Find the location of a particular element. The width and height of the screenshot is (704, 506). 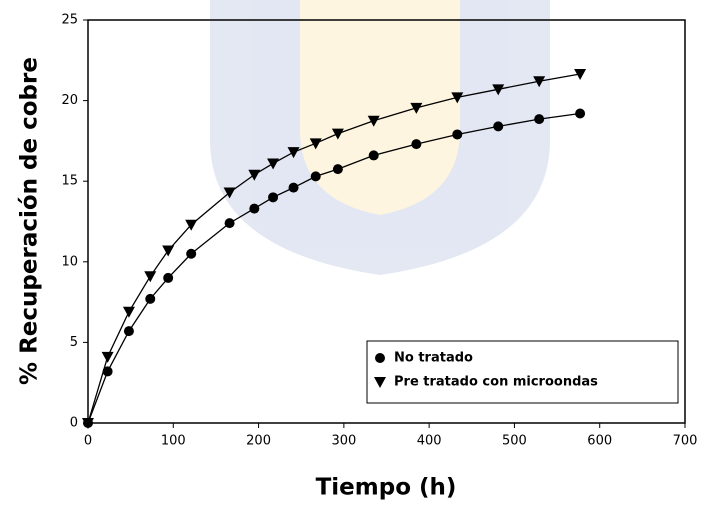

y-tick-label: 0 is located at coordinates (74, 423).